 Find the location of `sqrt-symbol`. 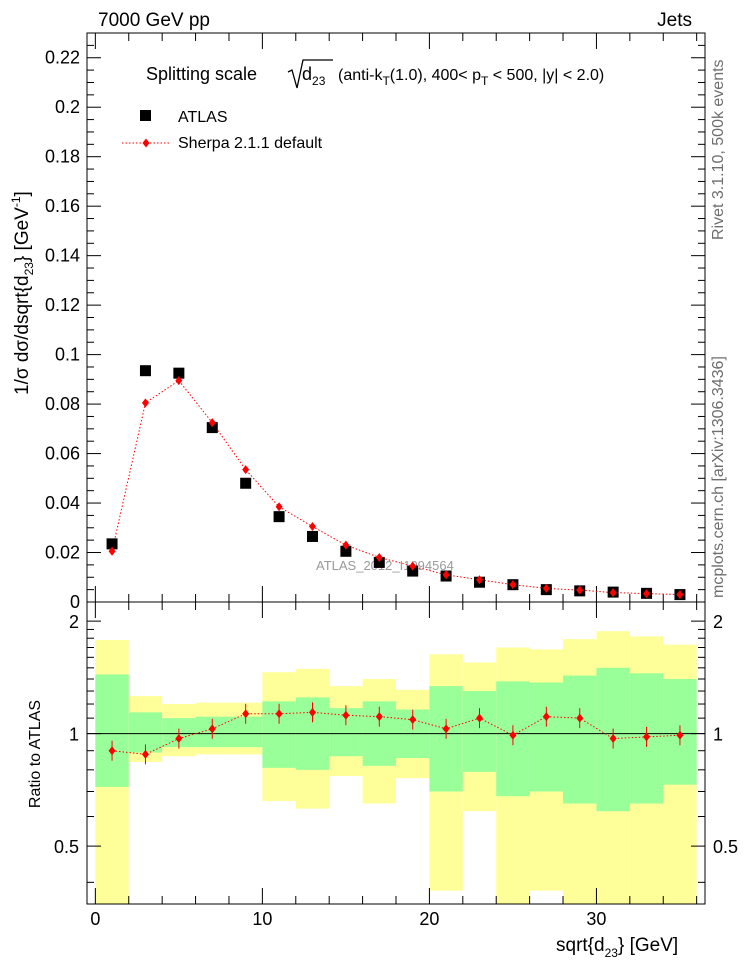

sqrt-symbol is located at coordinates (310, 74).